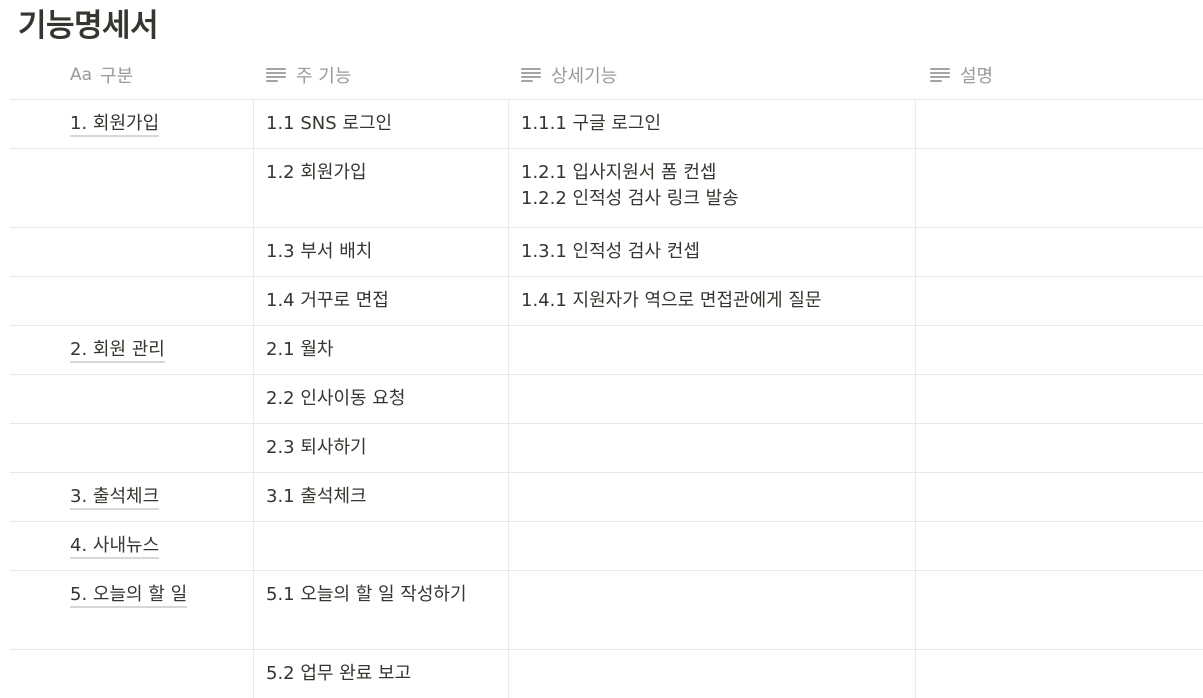 The image size is (1203, 698). I want to click on table-row: 1.3 부서 배치 1.3.1 인적성 검사 컨셉, so click(606, 252).